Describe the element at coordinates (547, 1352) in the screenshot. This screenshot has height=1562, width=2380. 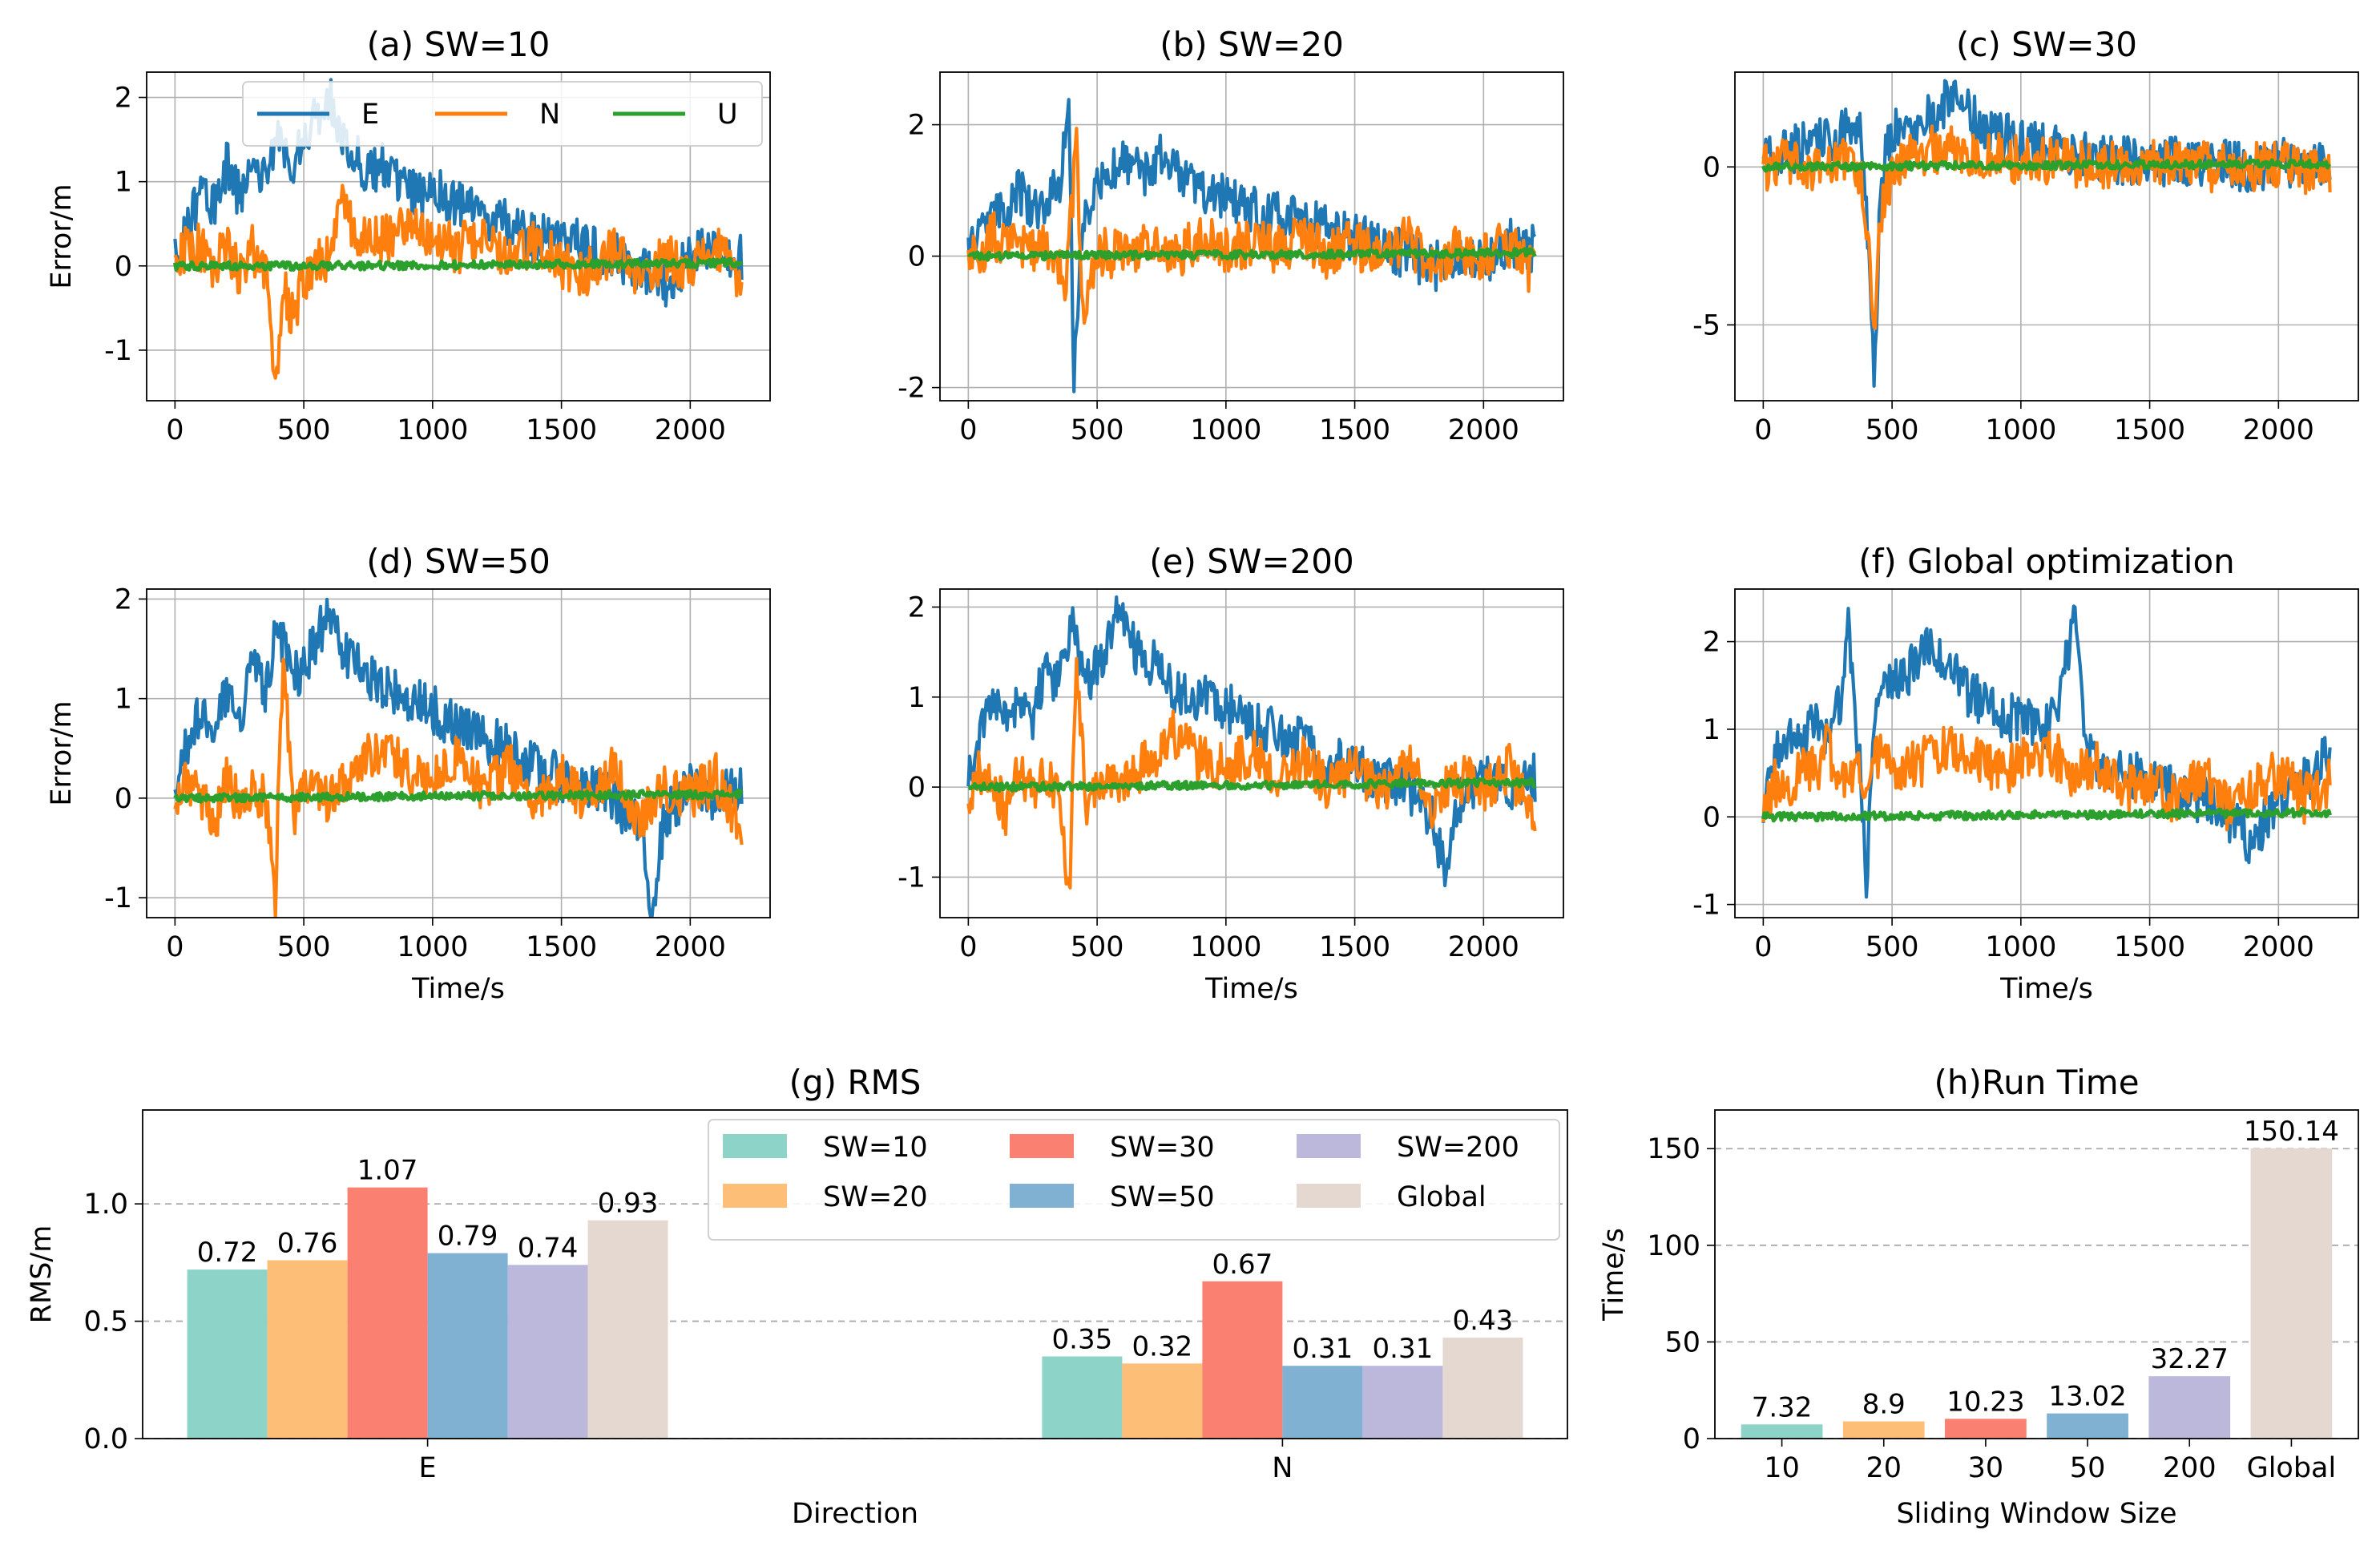
I see `bar-E-SW=200` at that location.